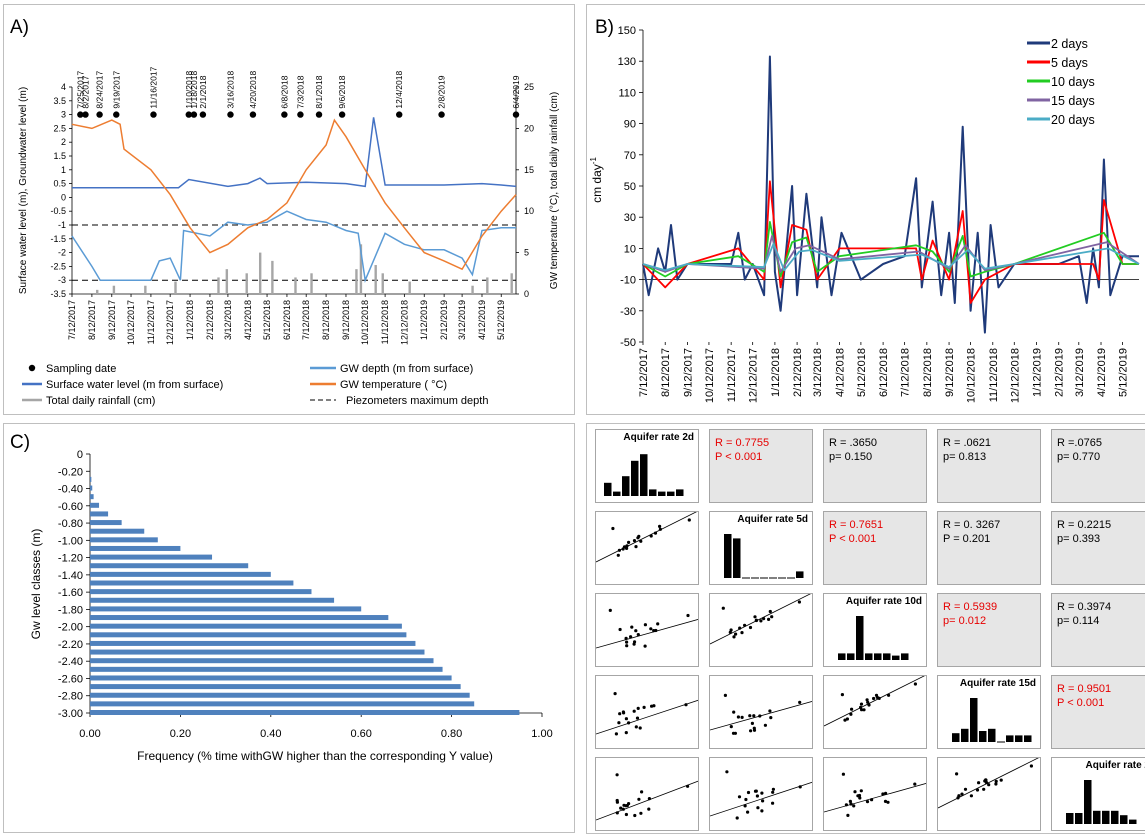 This screenshot has width=1145, height=834. Describe the element at coordinates (70, 697) in the screenshot. I see `c-y-tick-label: -2.80` at that location.